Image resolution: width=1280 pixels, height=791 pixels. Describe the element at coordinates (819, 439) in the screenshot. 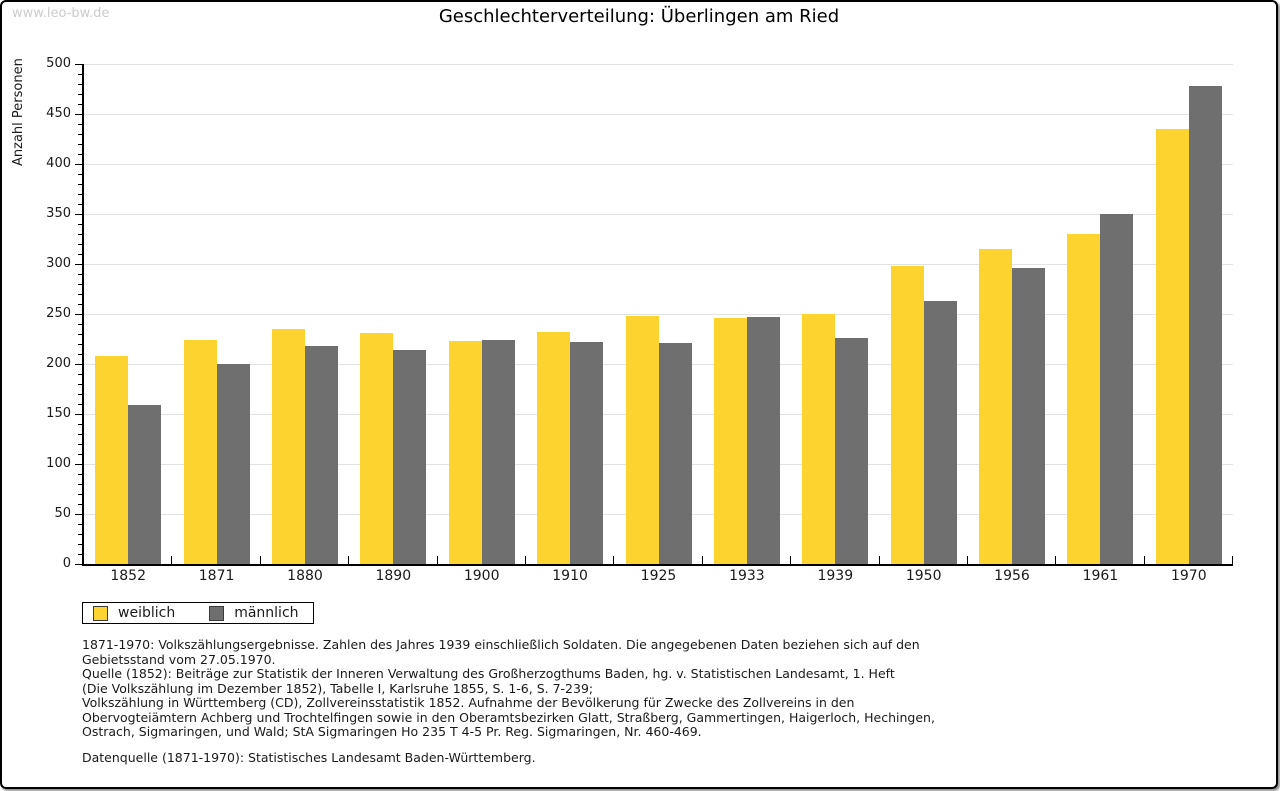

I see `bar-weiblich-1939` at that location.